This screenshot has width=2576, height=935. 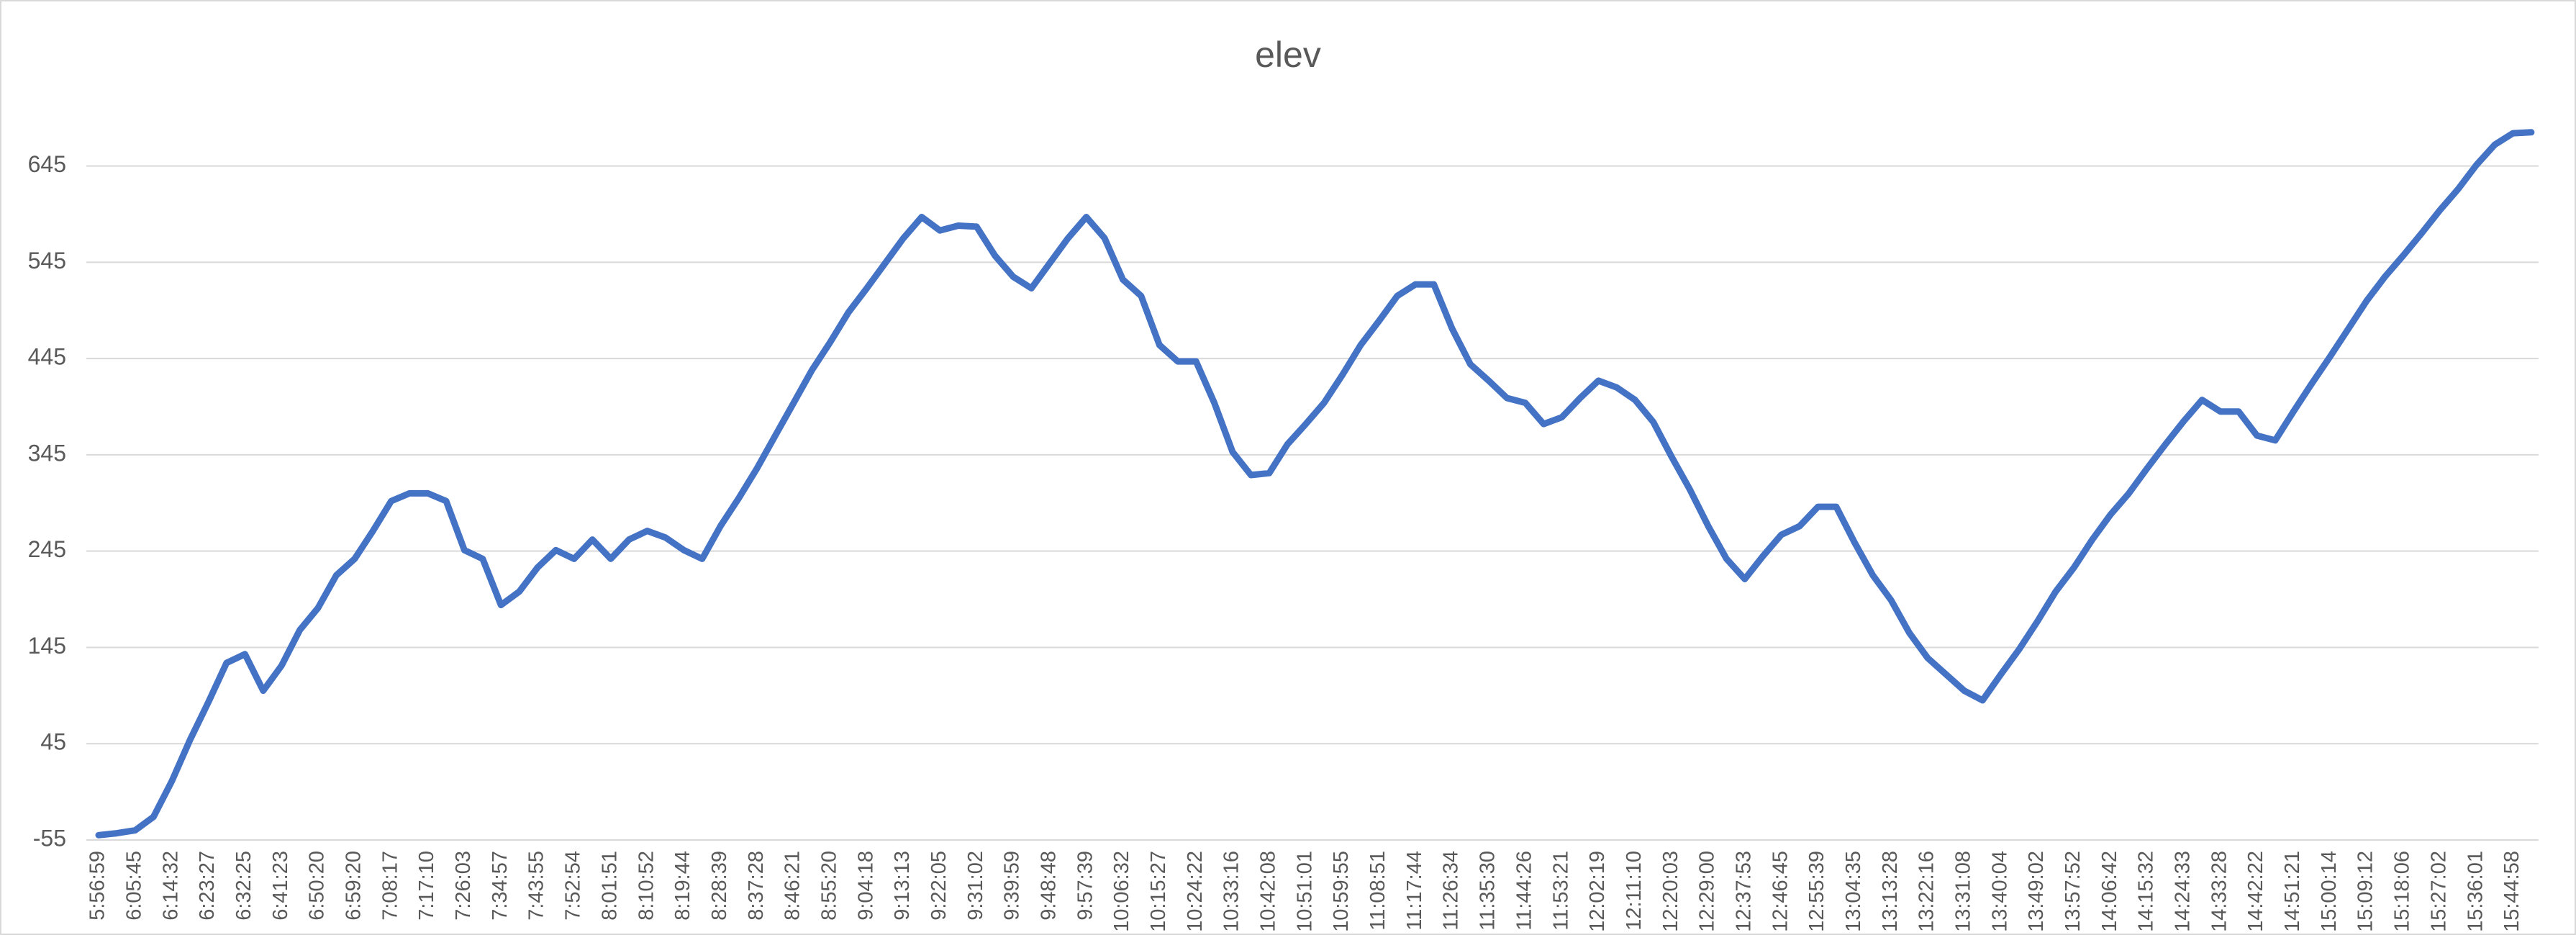 What do you see at coordinates (2511, 892) in the screenshot?
I see `x-tick-label: 15:44:58` at bounding box center [2511, 892].